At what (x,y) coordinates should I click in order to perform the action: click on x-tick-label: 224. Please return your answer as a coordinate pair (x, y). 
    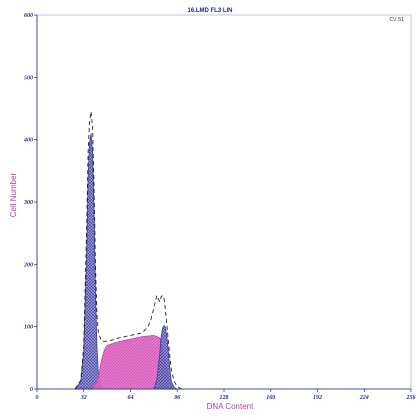
    Looking at the image, I should click on (364, 398).